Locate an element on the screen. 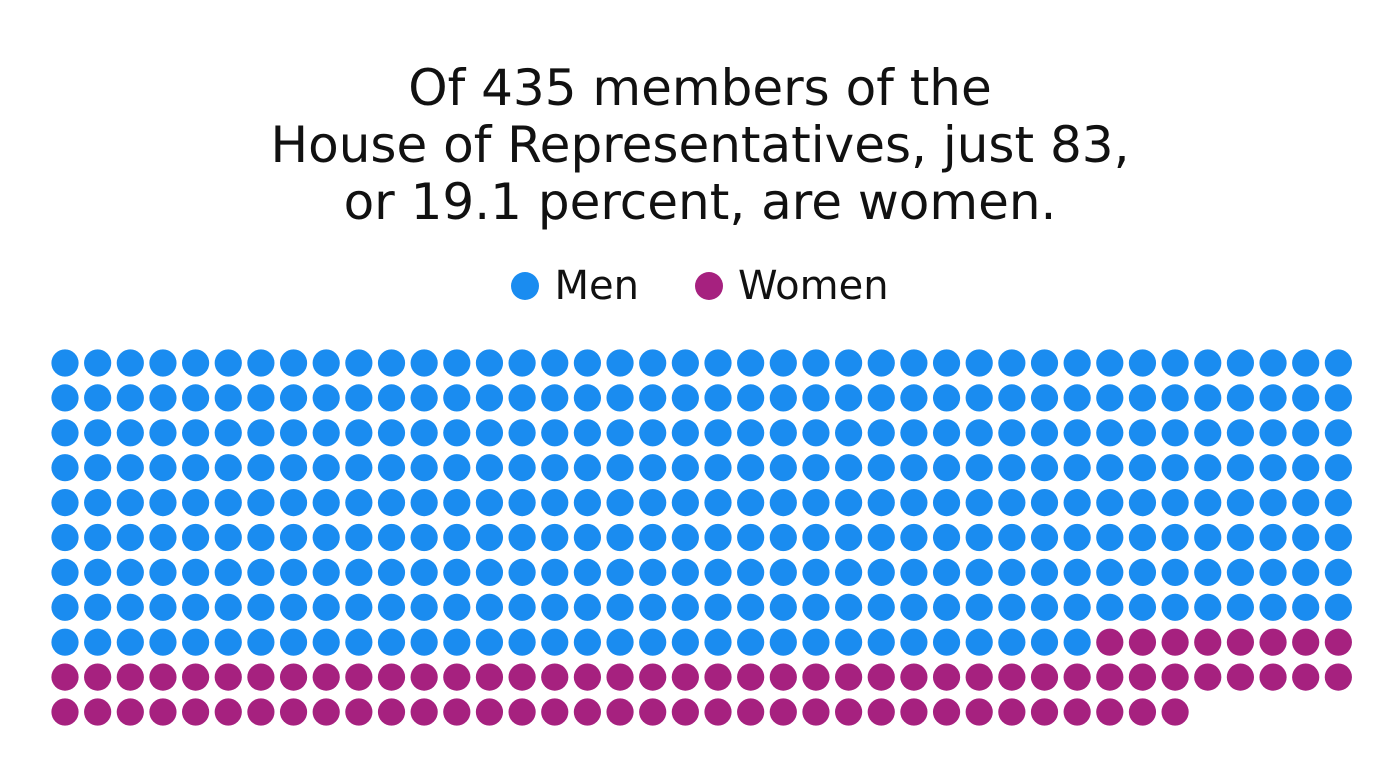  legend-item-women: Women is located at coordinates (791, 286).